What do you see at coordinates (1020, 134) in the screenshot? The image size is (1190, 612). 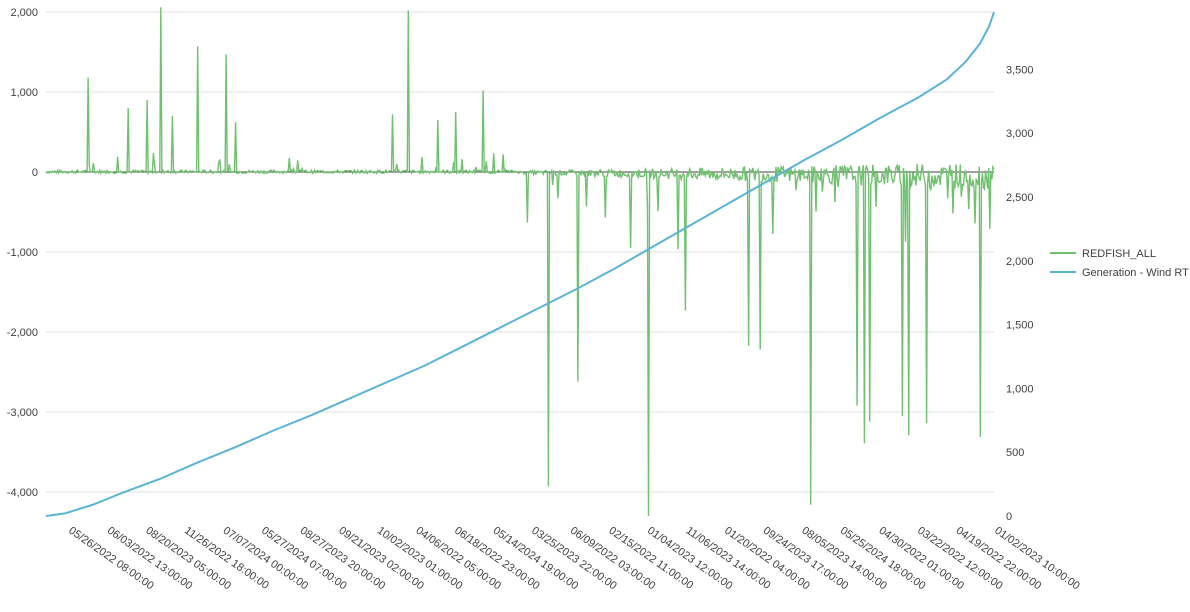 I see `right-tick-label: 3,000` at bounding box center [1020, 134].